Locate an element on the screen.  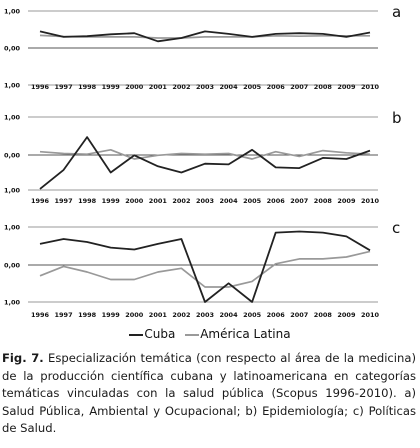
panel-label: b is located at coordinates (397, 118).